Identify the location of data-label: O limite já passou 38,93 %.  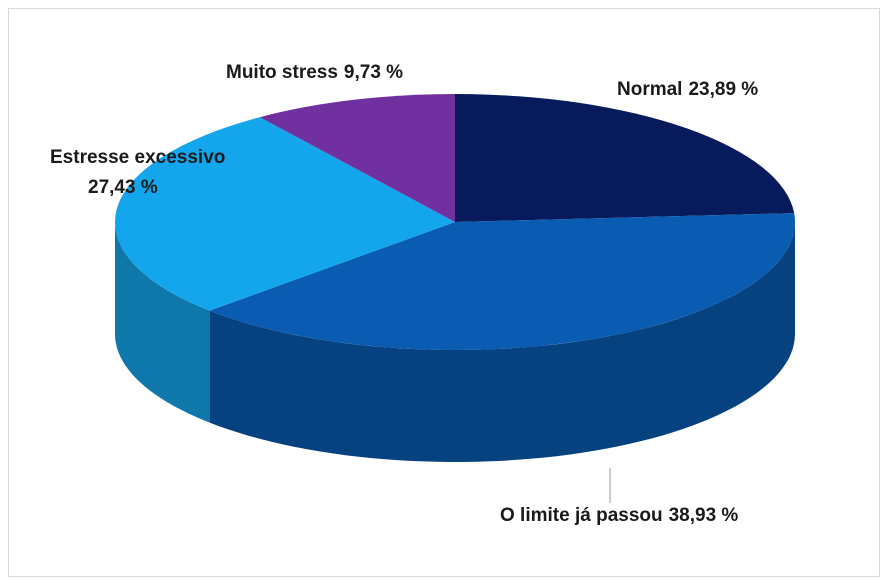
(619, 515).